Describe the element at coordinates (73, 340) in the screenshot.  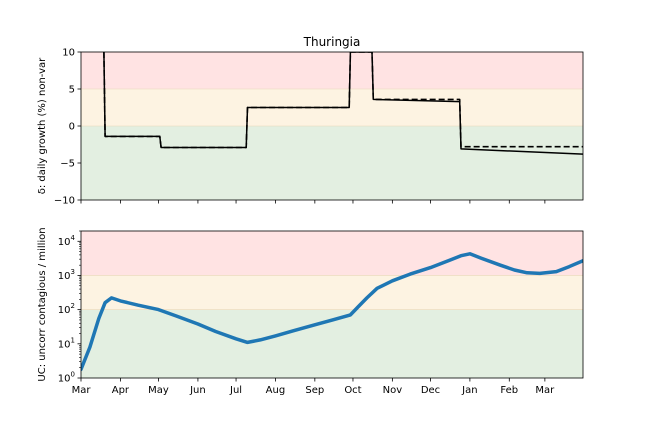
I see `y-tick-label-exponent: 1` at that location.